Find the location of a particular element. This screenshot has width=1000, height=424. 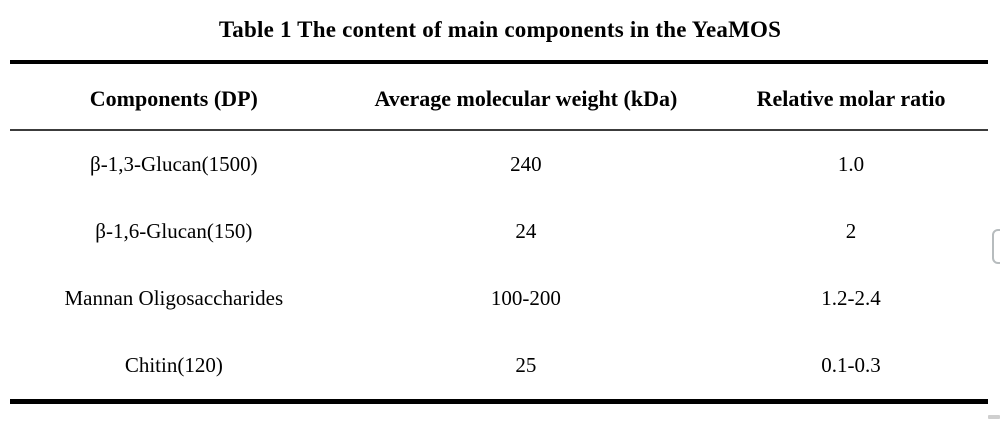

clipped-edge-widget is located at coordinates (996, 246).